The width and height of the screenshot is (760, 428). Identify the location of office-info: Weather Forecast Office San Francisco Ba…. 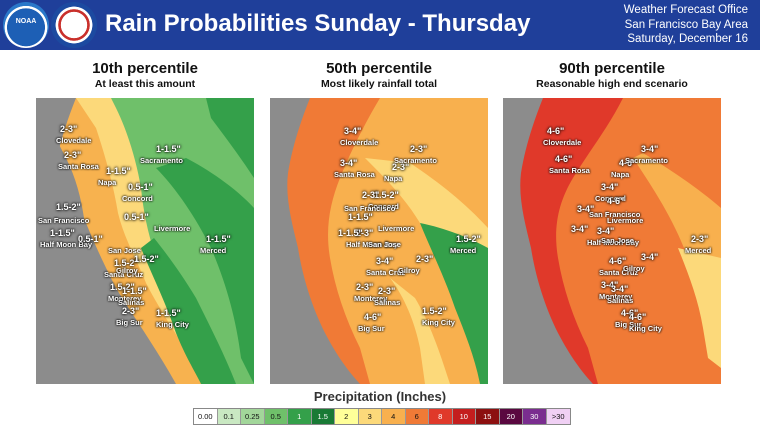
(686, 25).